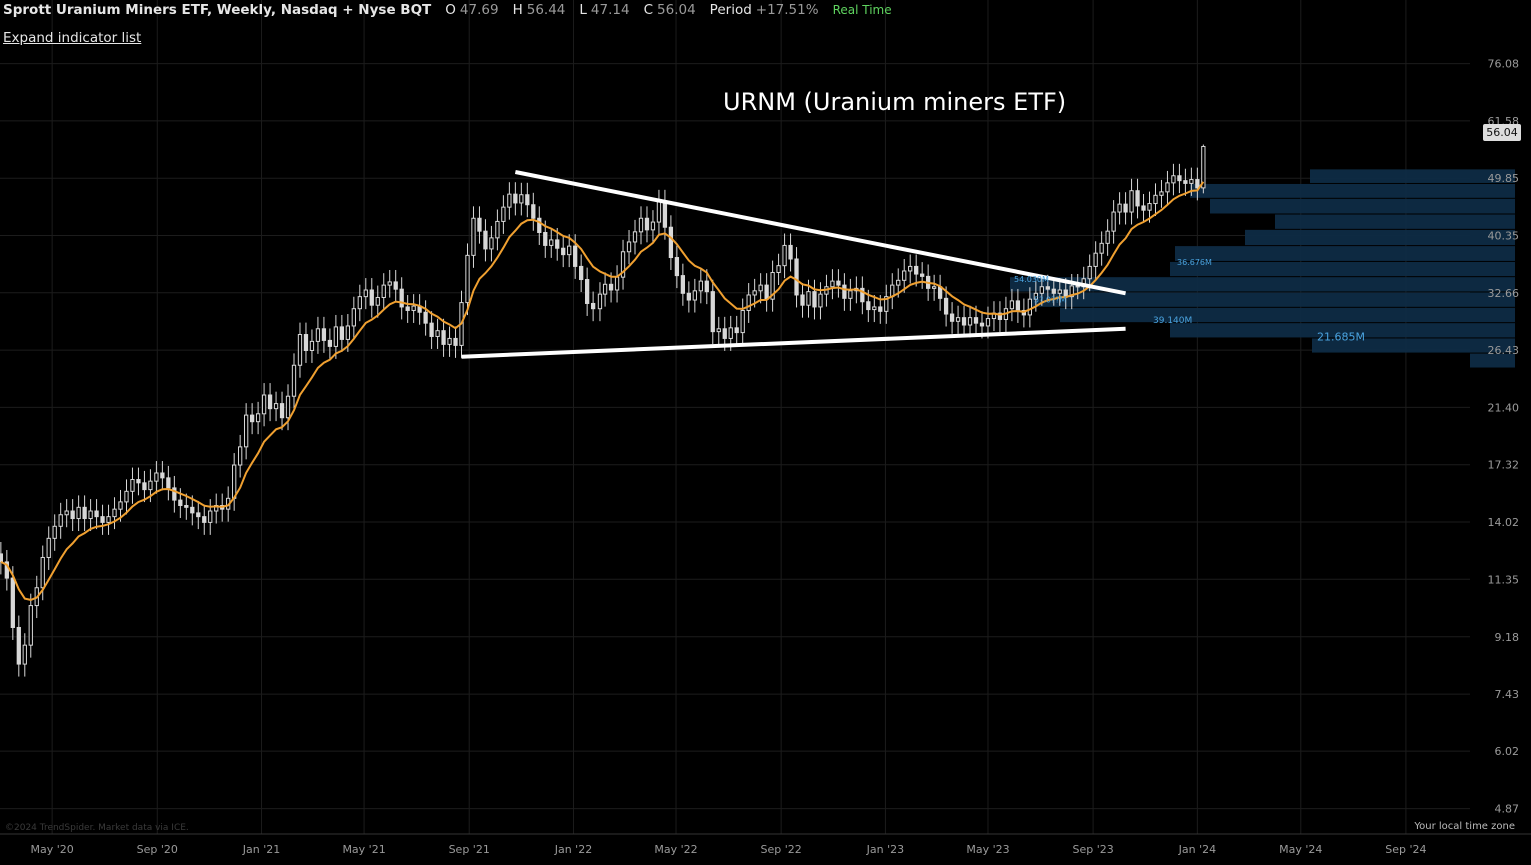  I want to click on realtime-badge: Real Time, so click(862, 10).